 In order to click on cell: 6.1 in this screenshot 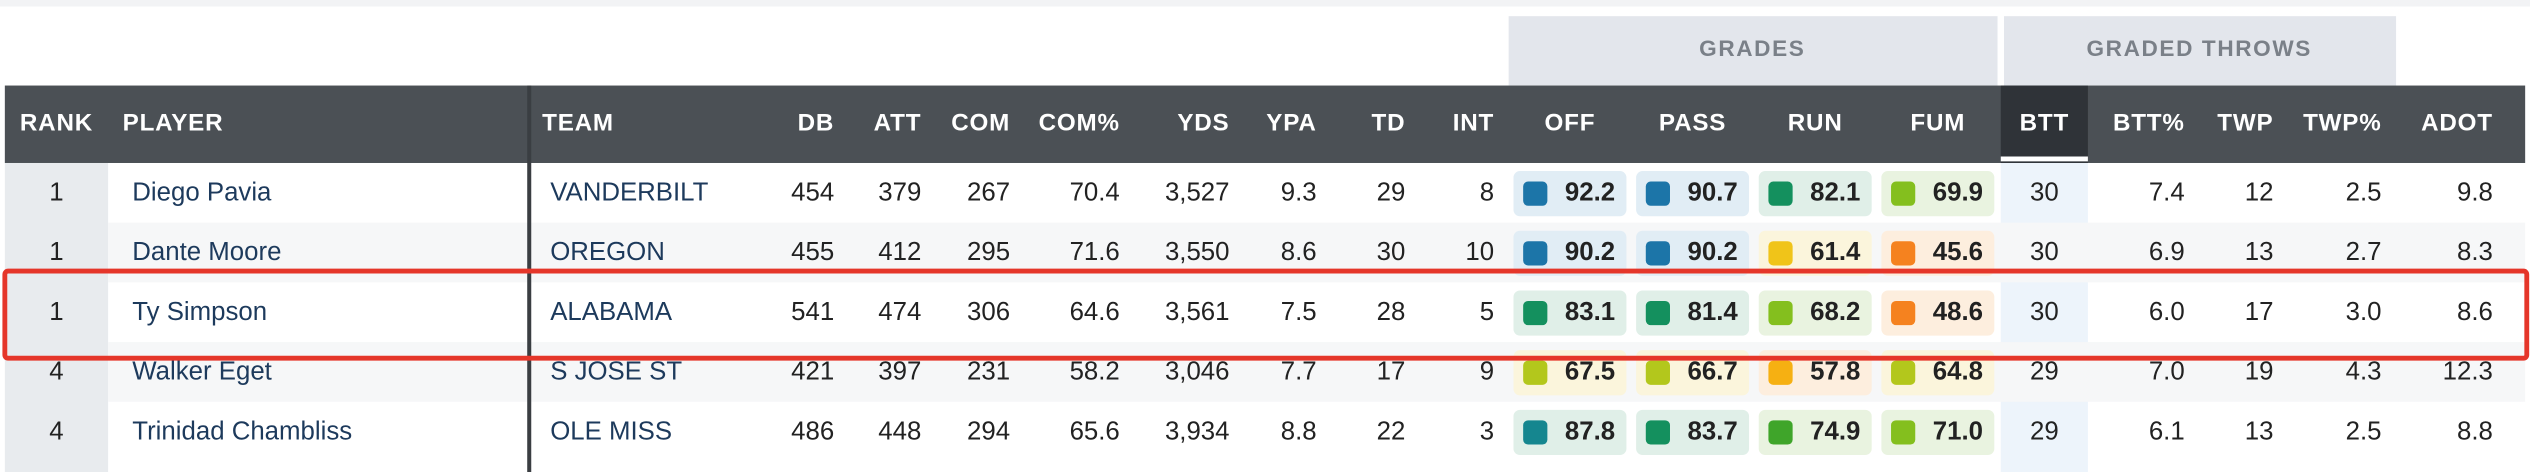, I will do `click(2167, 431)`.